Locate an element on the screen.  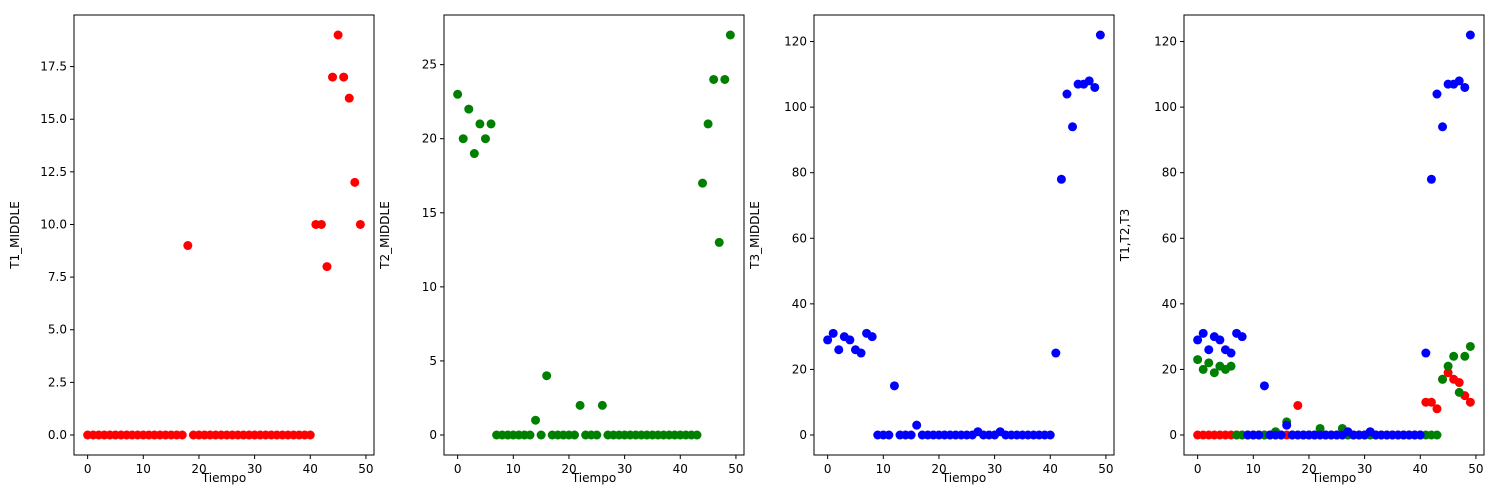
y-tick-label: 0.0 is located at coordinates (57, 435).